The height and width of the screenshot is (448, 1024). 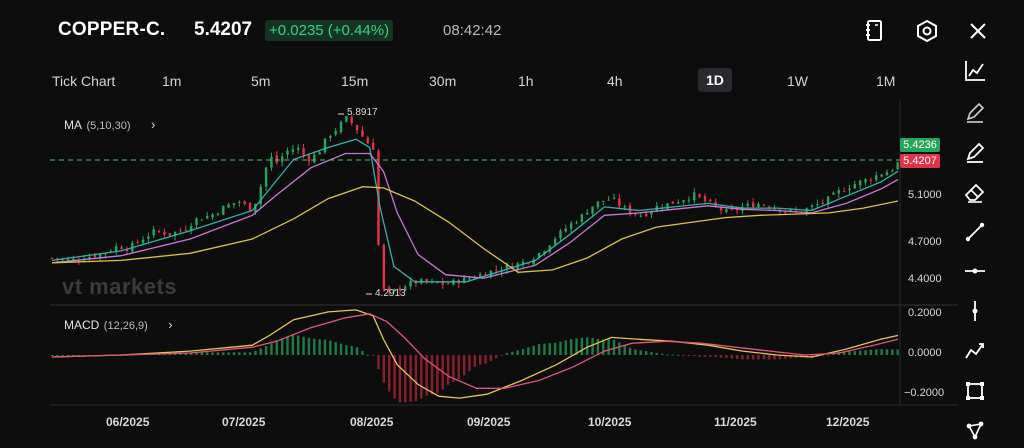 What do you see at coordinates (975, 271) in the screenshot?
I see `horizontal-line-icon` at bounding box center [975, 271].